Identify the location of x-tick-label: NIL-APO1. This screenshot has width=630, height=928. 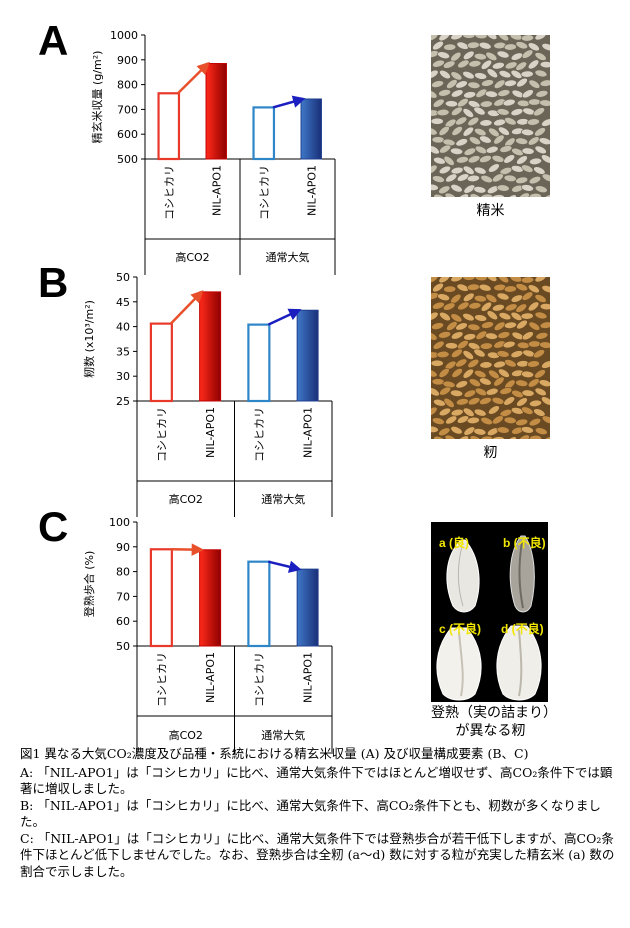
(308, 677).